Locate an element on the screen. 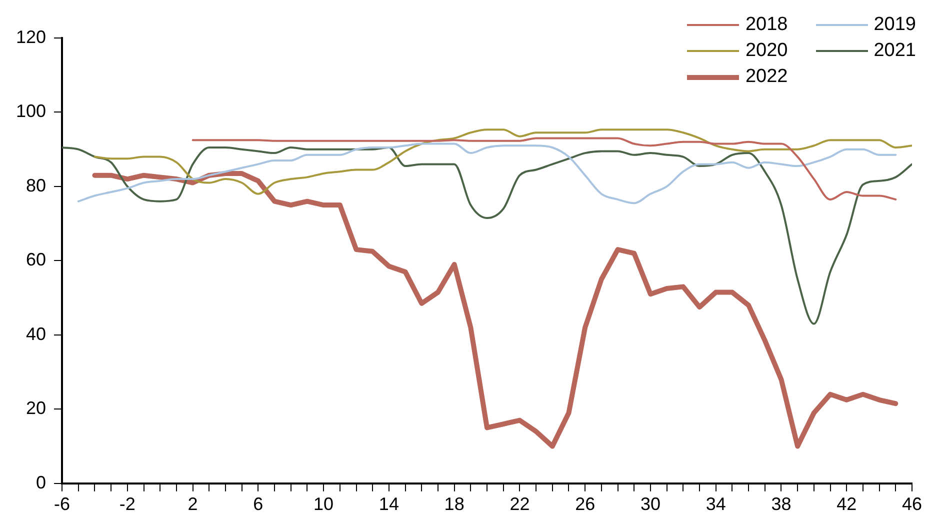 The width and height of the screenshot is (932, 519). x-tick-label: 42 is located at coordinates (846, 504).